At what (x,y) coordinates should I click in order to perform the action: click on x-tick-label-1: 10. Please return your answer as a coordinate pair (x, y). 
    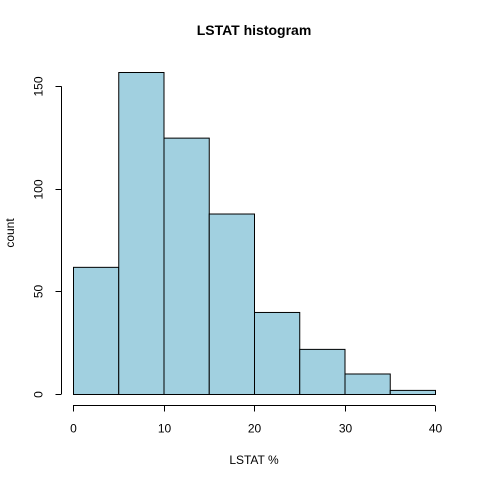
    Looking at the image, I should click on (165, 429).